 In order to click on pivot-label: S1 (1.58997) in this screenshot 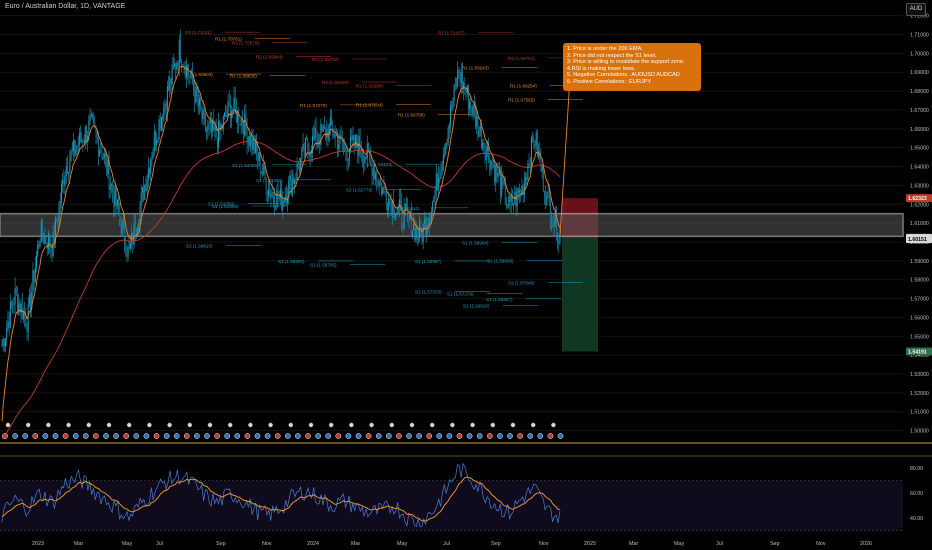, I will do `click(428, 261)`.